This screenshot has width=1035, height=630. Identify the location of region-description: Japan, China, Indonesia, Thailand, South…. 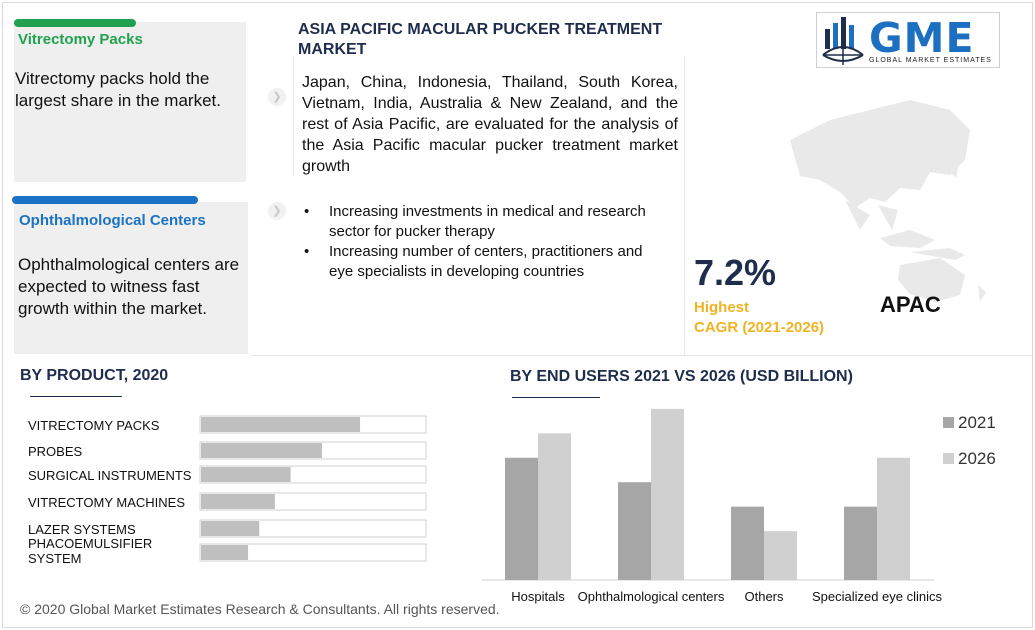
(490, 124).